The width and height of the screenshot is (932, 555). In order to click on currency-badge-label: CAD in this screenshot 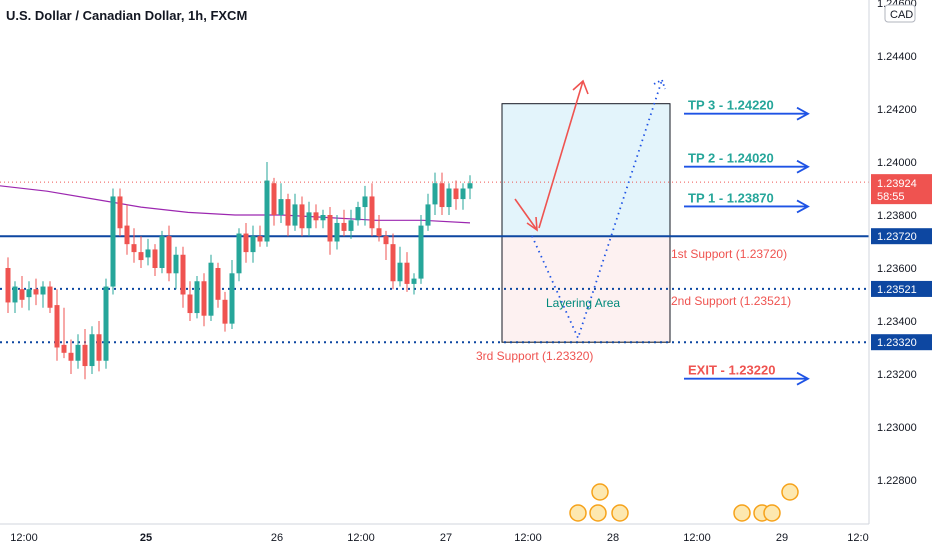, I will do `click(901, 15)`.